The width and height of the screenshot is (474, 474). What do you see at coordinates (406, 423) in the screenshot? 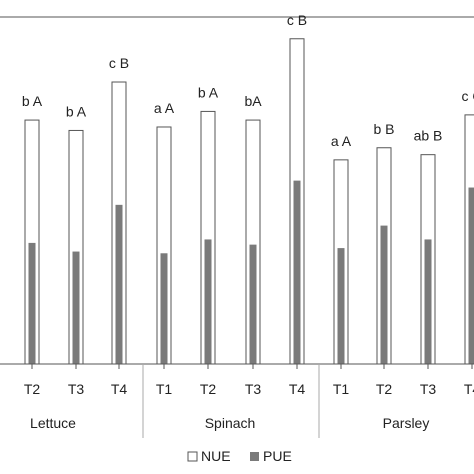
I see `group-label: Parsley` at bounding box center [406, 423].